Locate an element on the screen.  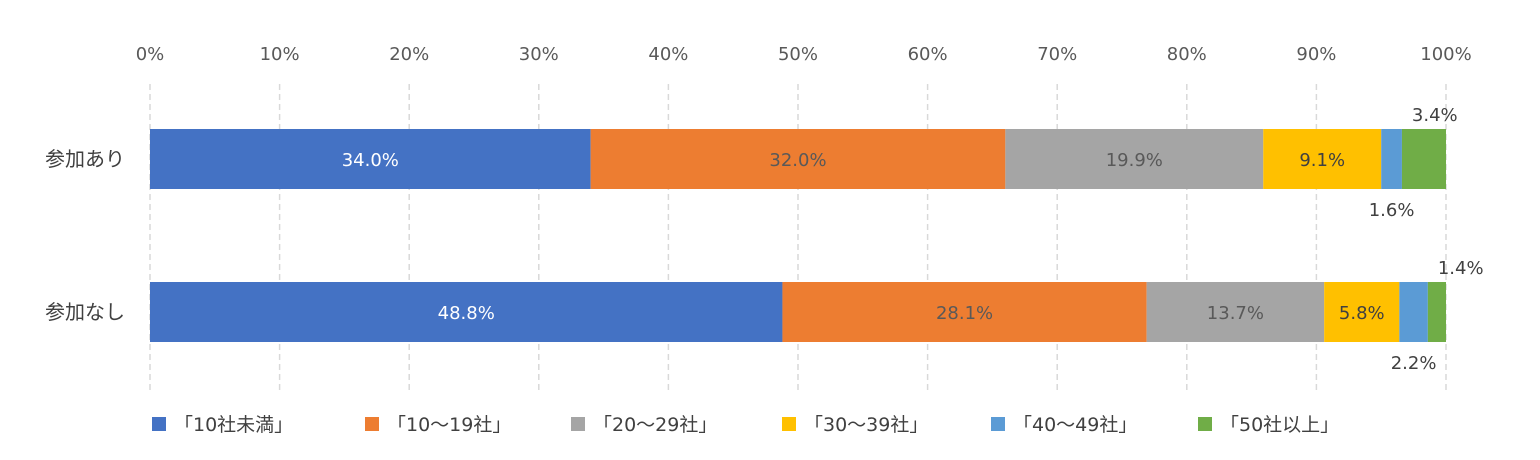
x-tick-label: 90% is located at coordinates (1316, 54).